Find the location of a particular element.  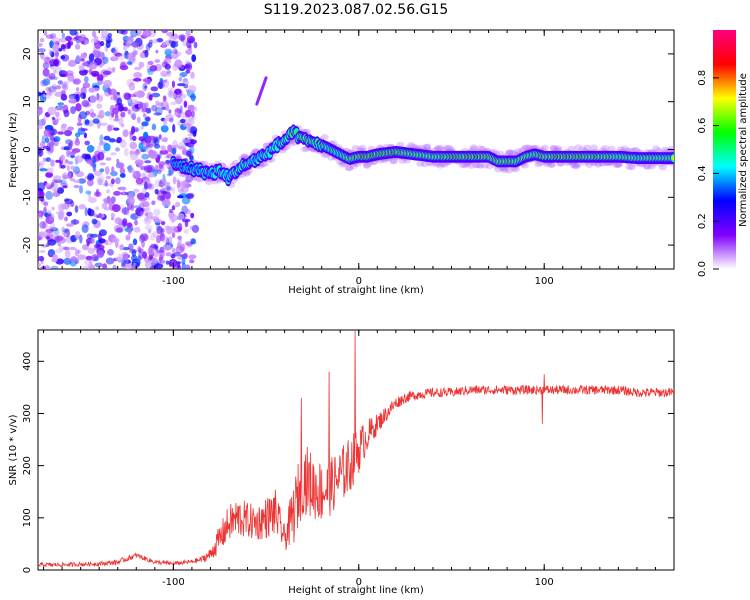

spectrogram-streak is located at coordinates (261, 91).